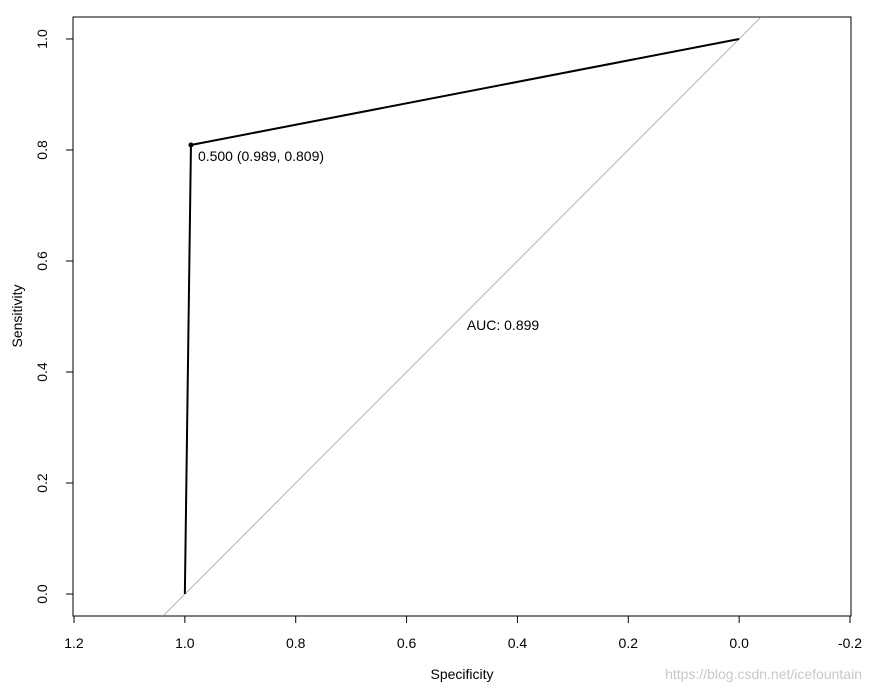 This screenshot has height=690, width=869. What do you see at coordinates (74, 643) in the screenshot?
I see `x-tick-label: 1.2` at bounding box center [74, 643].